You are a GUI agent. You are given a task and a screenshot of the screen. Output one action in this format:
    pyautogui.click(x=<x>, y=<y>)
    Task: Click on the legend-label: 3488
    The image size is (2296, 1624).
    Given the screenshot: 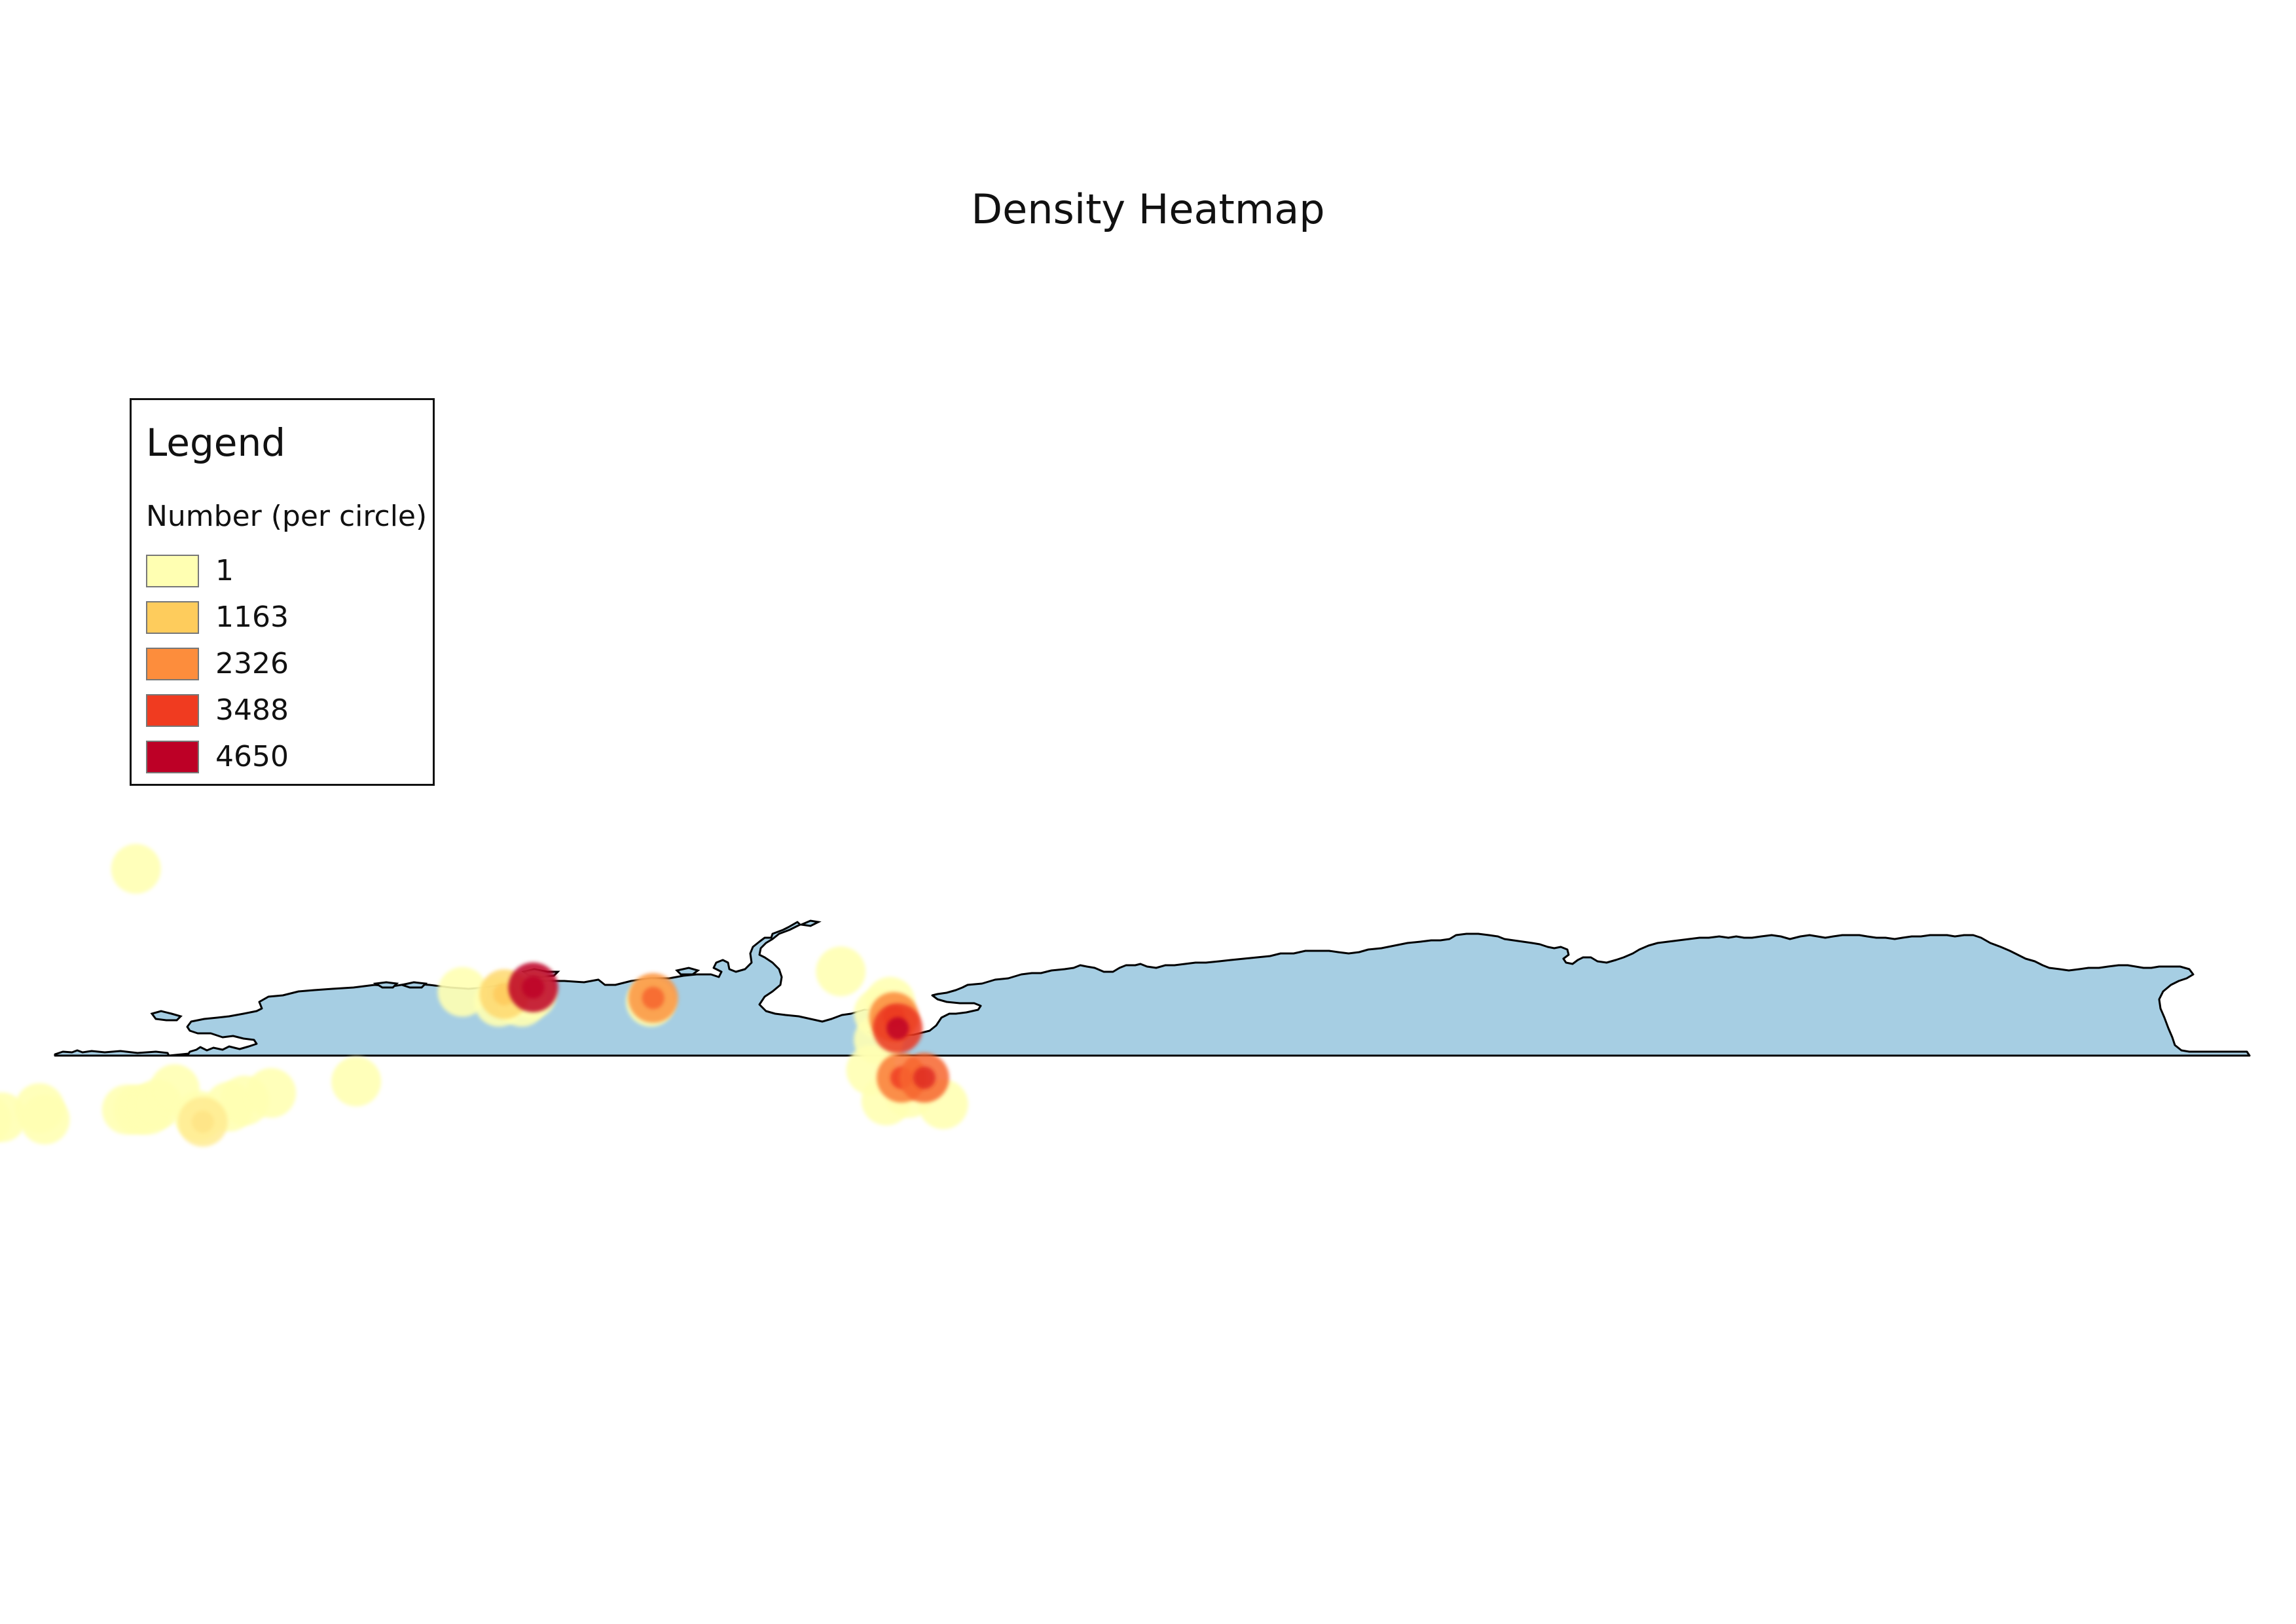 What is the action you would take?
    pyautogui.click(x=252, y=710)
    